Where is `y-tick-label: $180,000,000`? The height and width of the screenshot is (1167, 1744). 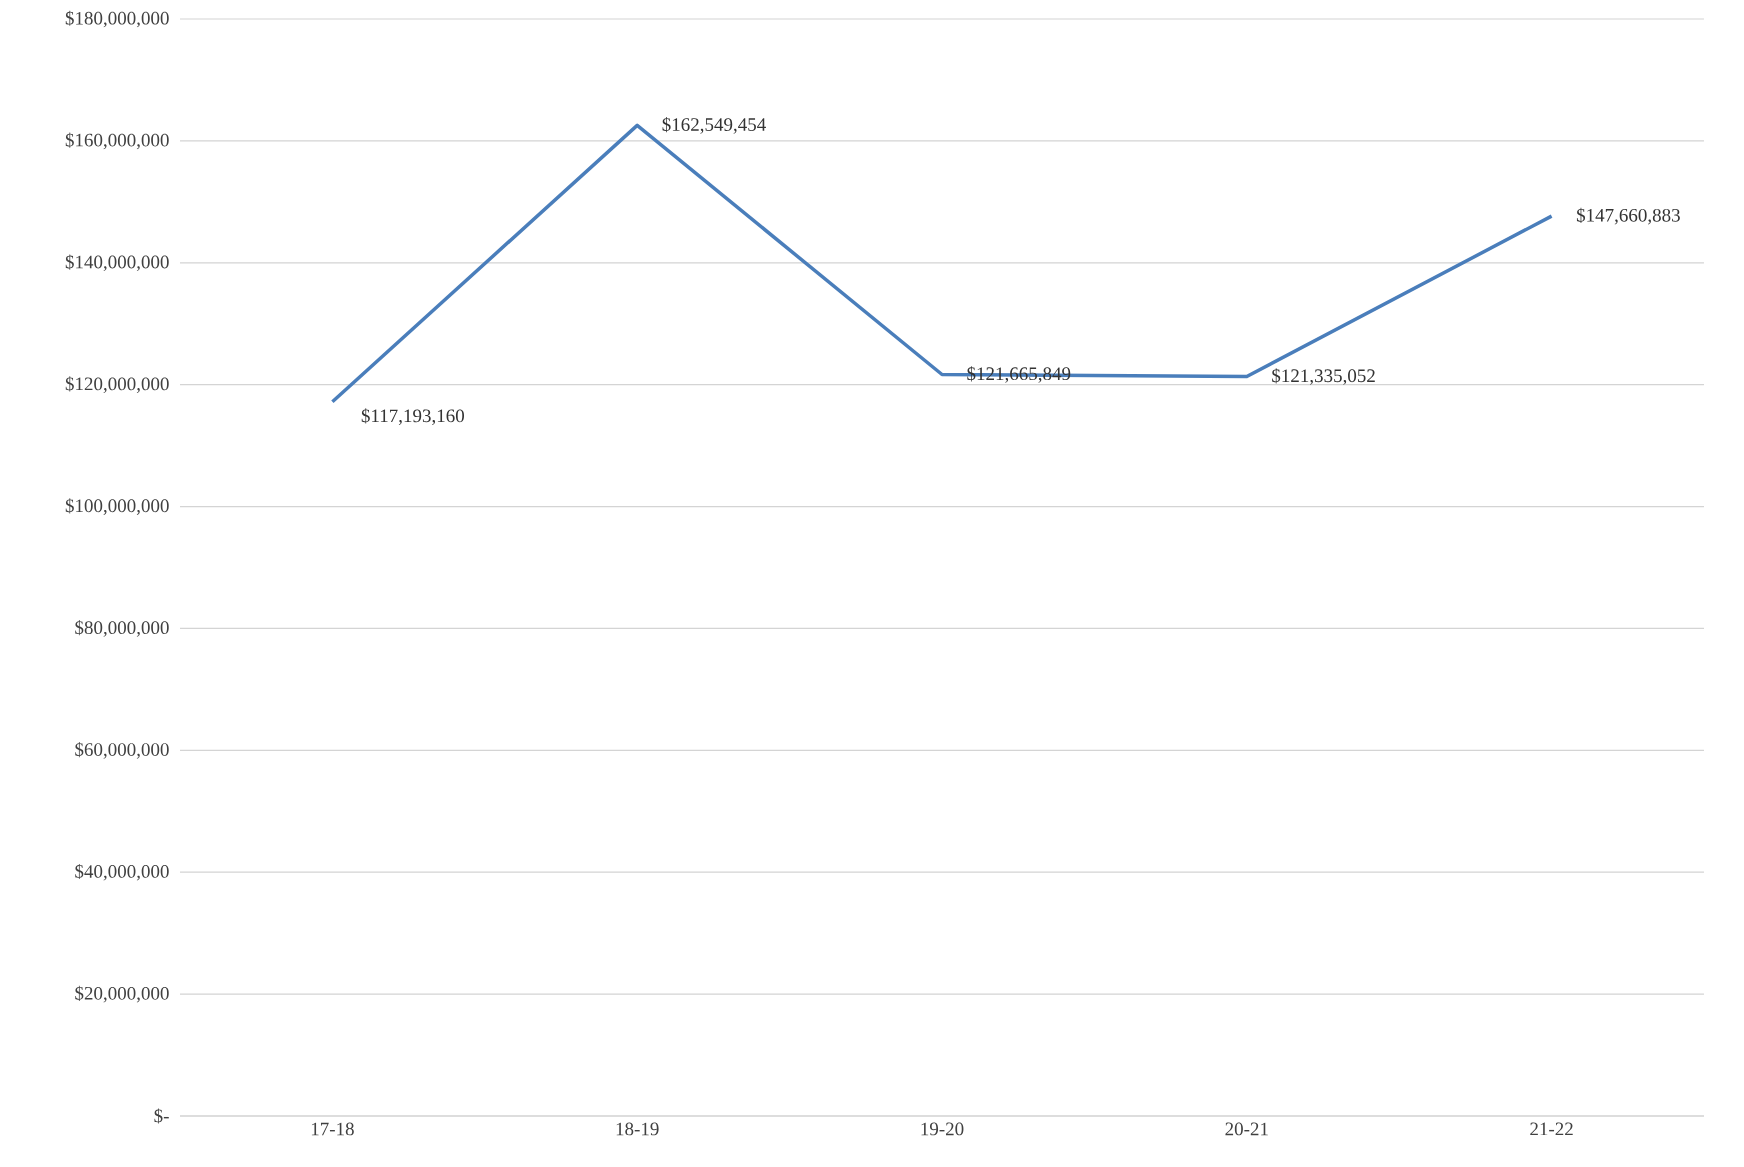
y-tick-label: $180,000,000 is located at coordinates (117, 19).